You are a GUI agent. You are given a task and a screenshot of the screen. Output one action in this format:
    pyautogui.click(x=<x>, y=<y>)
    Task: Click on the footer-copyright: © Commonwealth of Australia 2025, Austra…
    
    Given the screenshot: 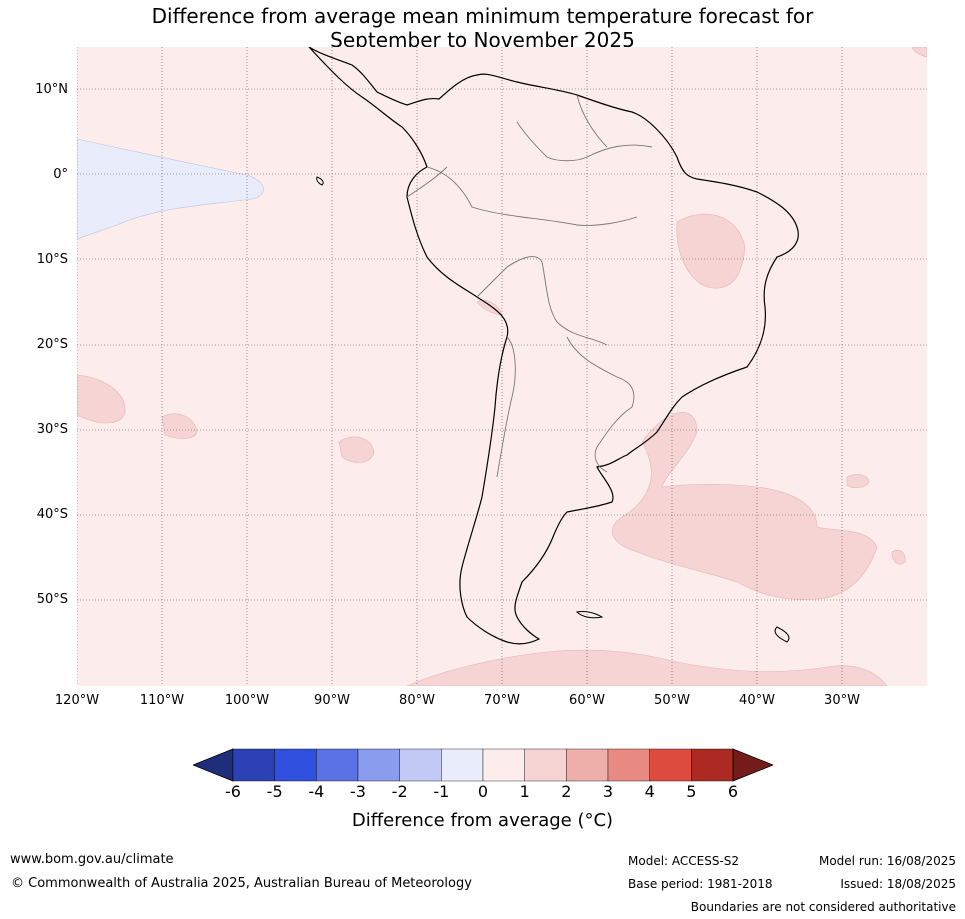 What is the action you would take?
    pyautogui.click(x=241, y=883)
    